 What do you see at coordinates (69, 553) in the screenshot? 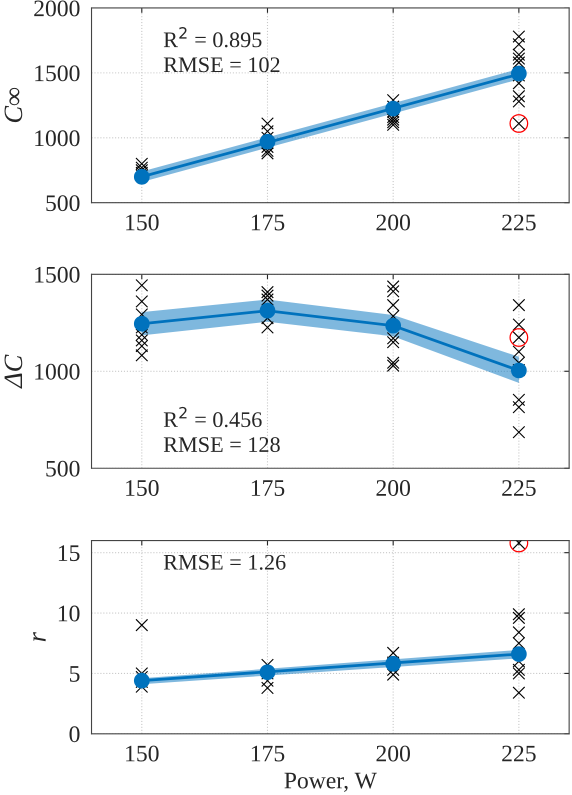
I see `y-tick-label: 15` at bounding box center [69, 553].